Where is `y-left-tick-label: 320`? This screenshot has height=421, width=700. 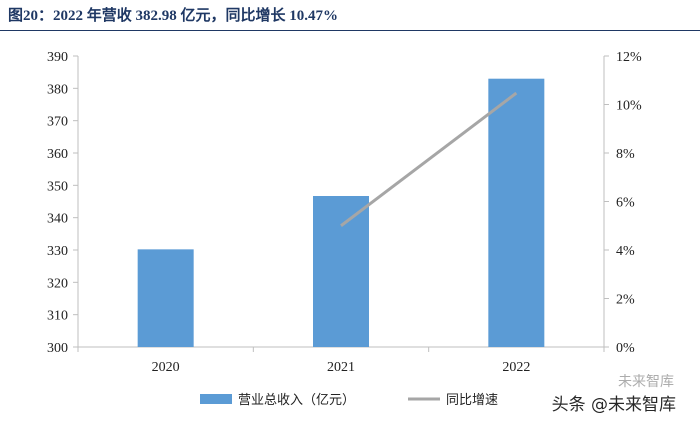
y-left-tick-label: 320 is located at coordinates (57, 283).